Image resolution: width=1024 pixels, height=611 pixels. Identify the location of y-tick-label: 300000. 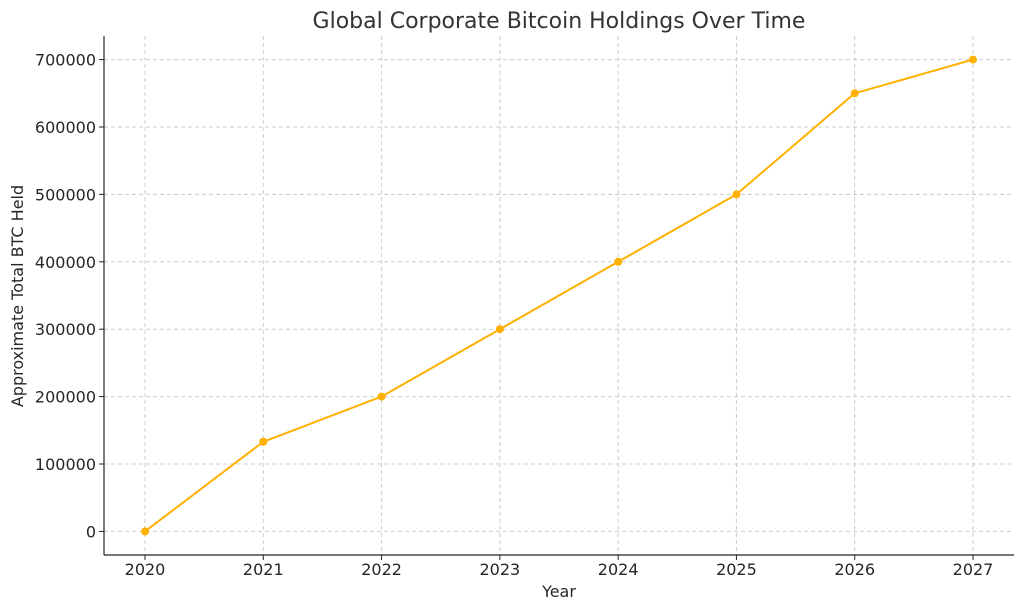
(65, 329).